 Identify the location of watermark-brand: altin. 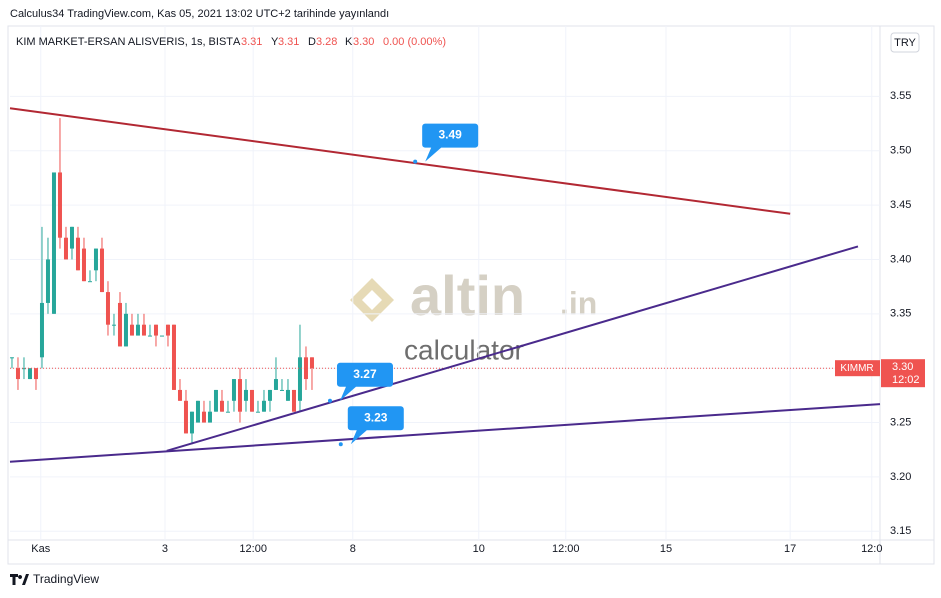
(467, 295).